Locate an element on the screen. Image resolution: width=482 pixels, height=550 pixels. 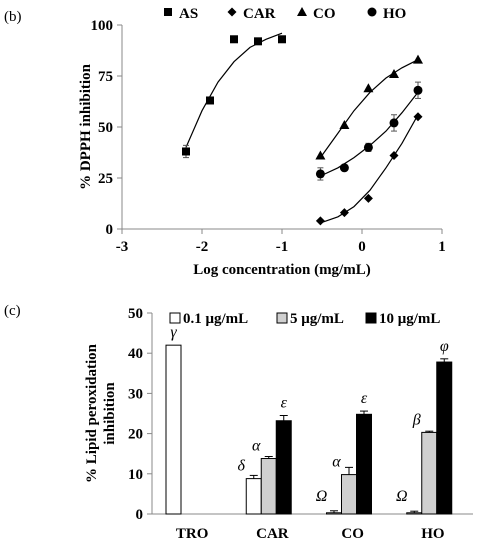
x-tick-label: -1 is located at coordinates (282, 247).